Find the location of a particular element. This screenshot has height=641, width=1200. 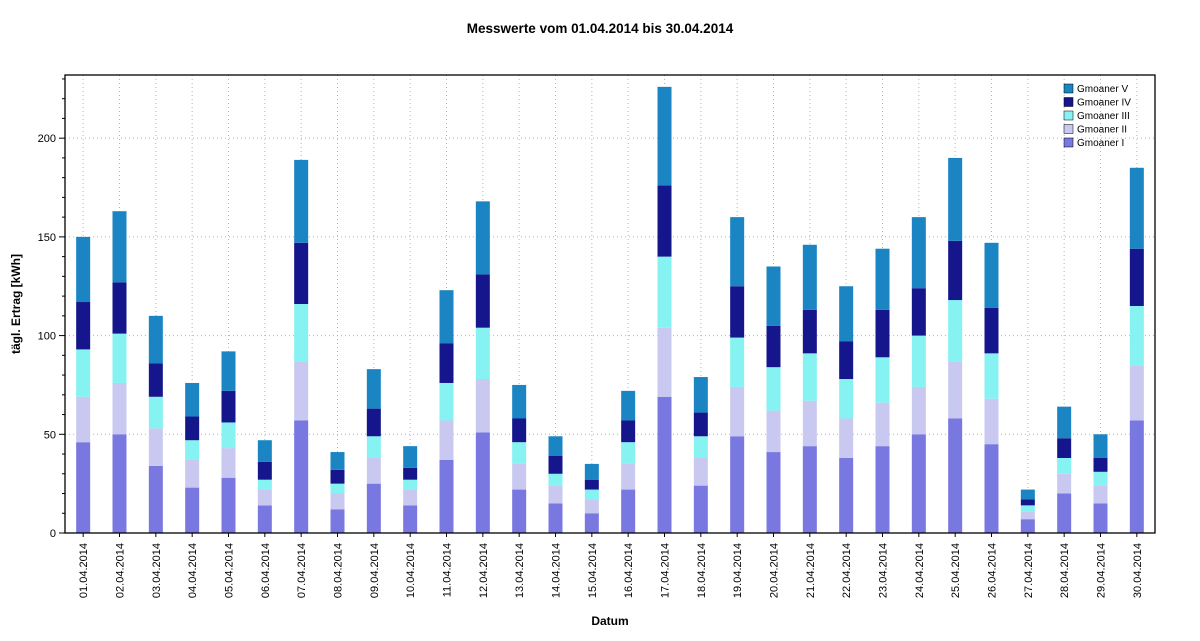

x-tick-label: 04.04.2014 is located at coordinates (193, 570).